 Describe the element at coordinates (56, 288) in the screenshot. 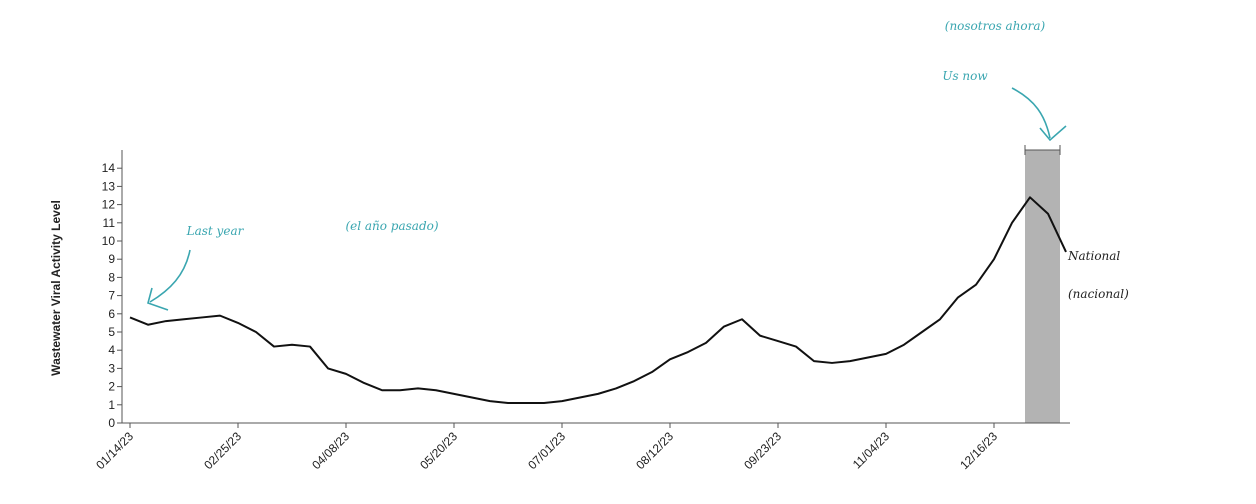

I see `y-axis-title: Wastewater Viral Activity Level` at that location.